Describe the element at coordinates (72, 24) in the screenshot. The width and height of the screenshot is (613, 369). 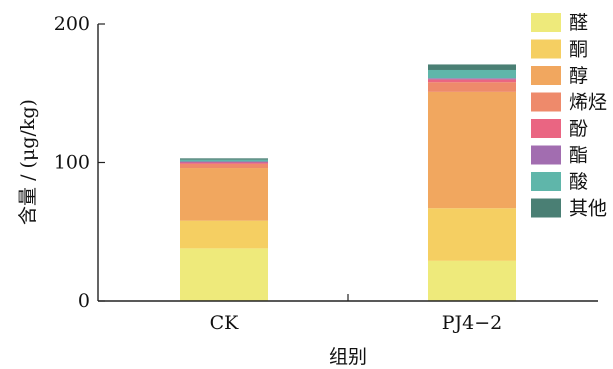
I see `y-tick-label-2: 200` at that location.